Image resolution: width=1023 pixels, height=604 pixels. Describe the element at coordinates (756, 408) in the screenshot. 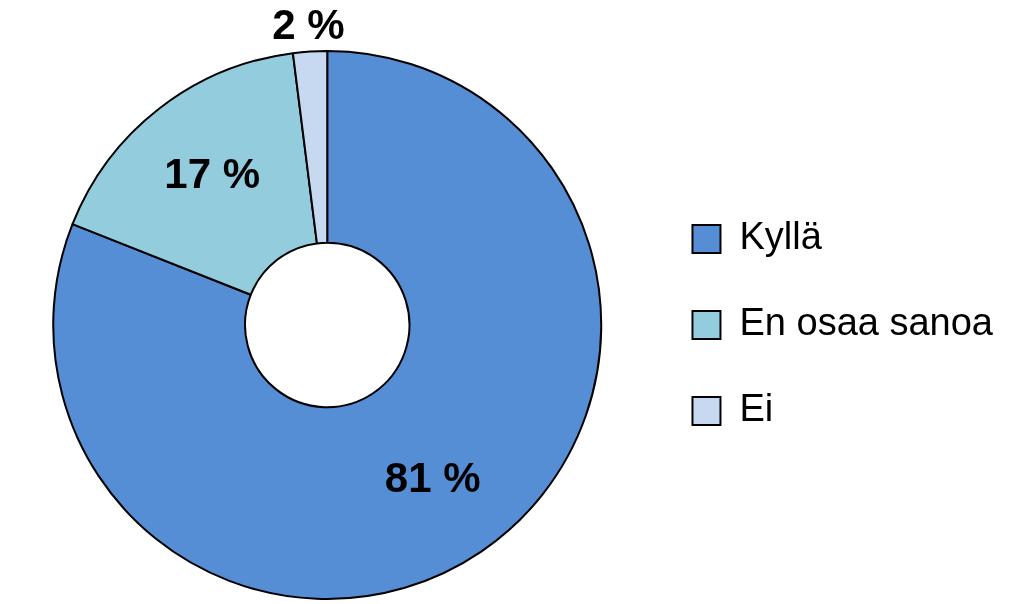

I see `legend-label: Ei` at that location.